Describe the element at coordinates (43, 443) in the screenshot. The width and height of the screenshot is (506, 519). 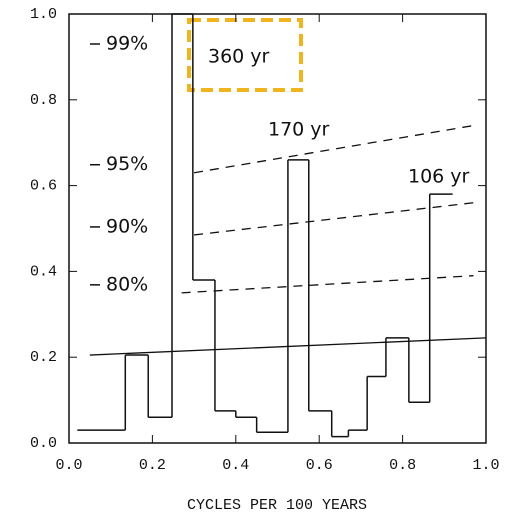
I see `y-tick-label: 0.0` at that location.